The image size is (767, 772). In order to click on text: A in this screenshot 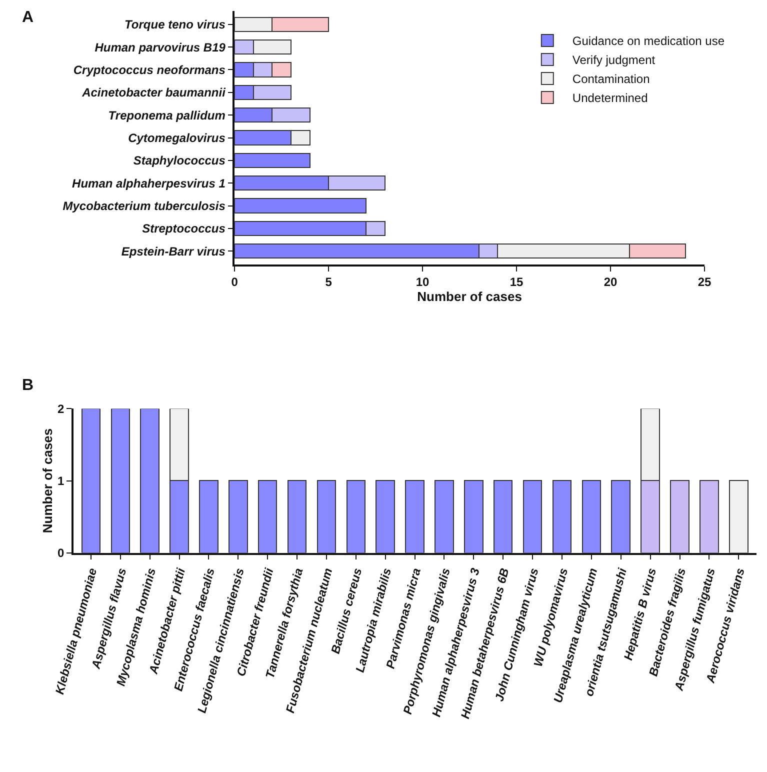, I will do `click(28, 17)`.